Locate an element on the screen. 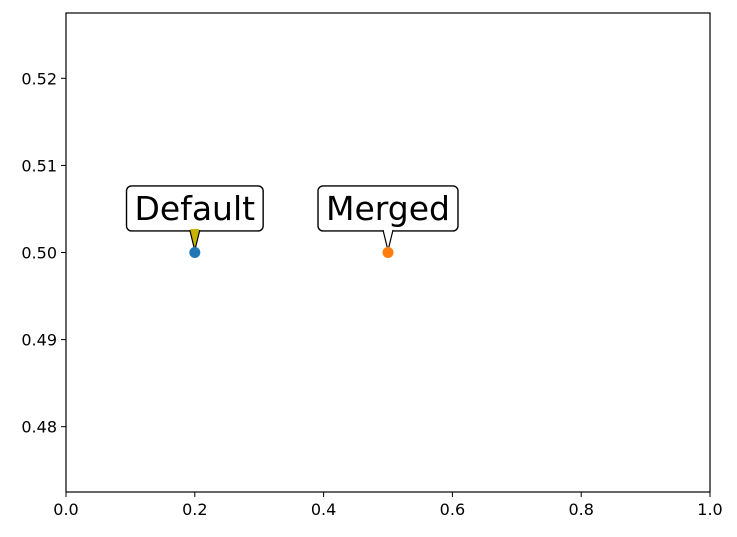 The image size is (737, 537). y-tick-label: 0.51 is located at coordinates (39, 165).